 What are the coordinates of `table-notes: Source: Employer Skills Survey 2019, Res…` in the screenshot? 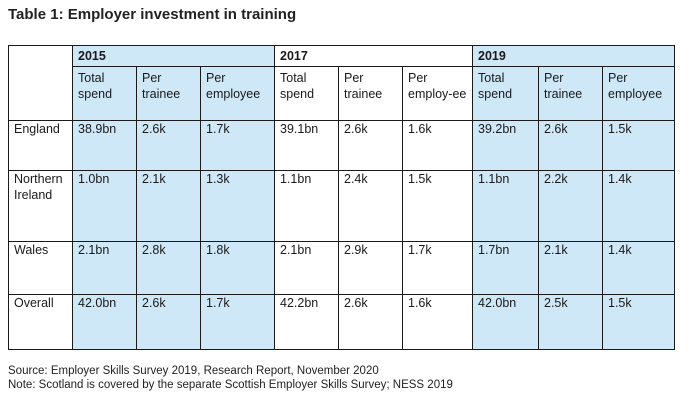 It's located at (230, 378).